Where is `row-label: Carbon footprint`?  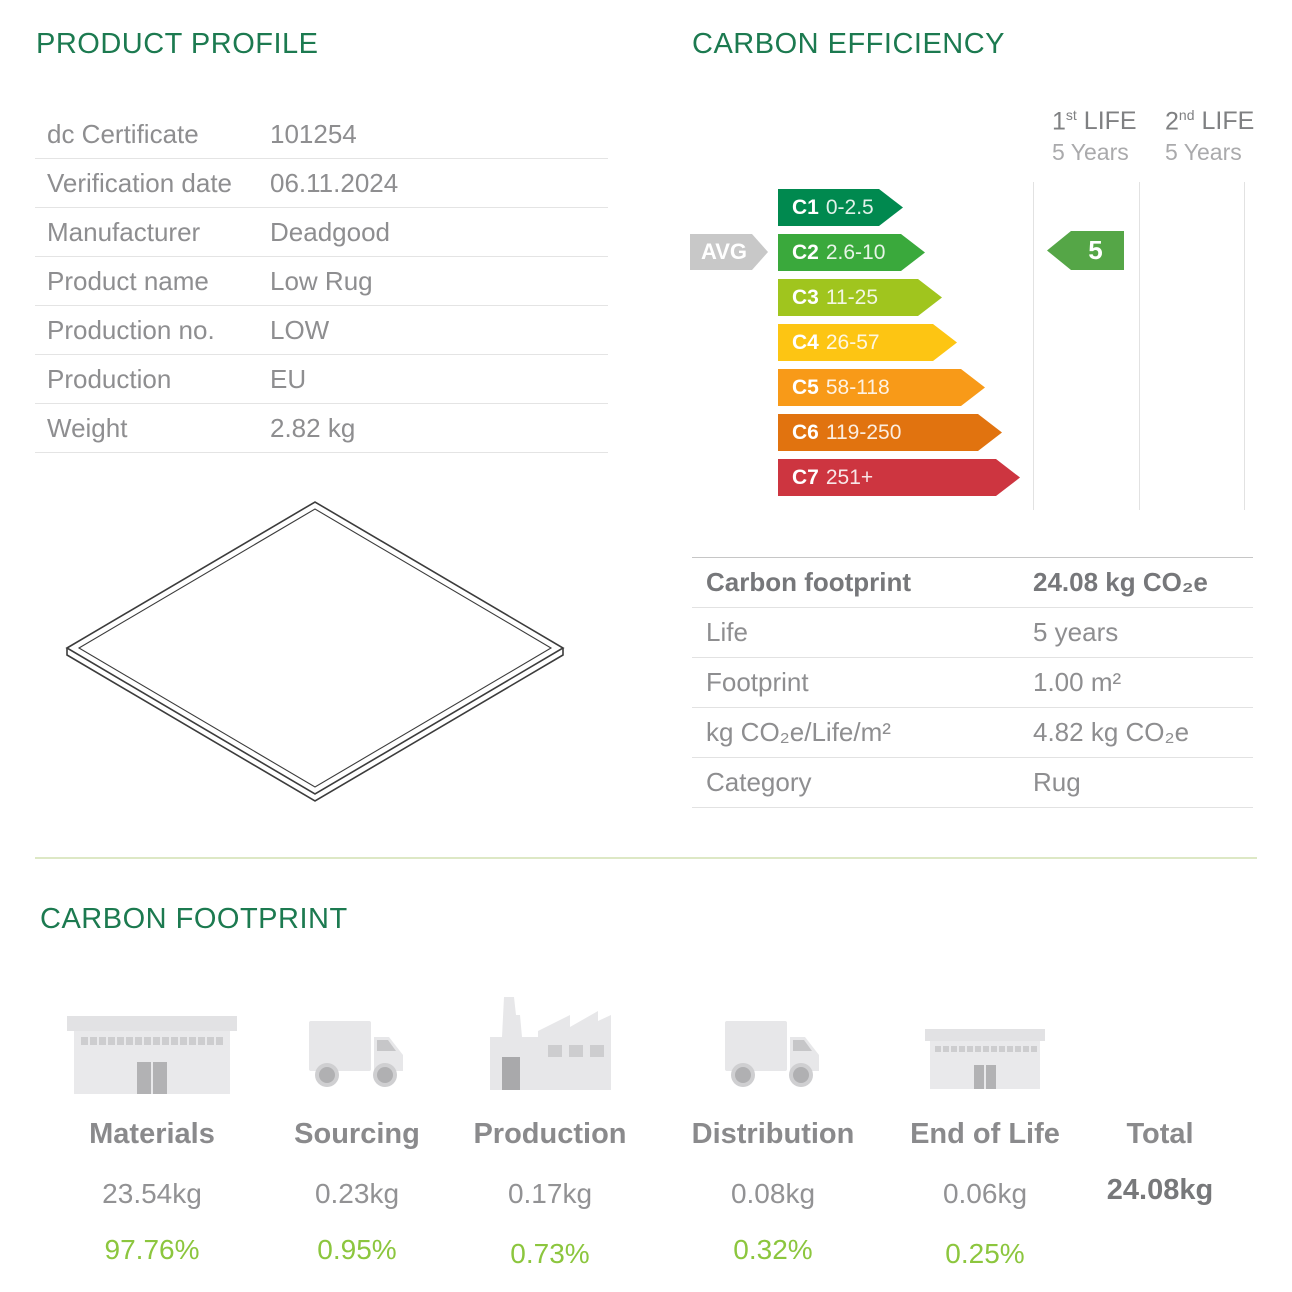
row-label: Carbon footprint is located at coordinates (809, 582).